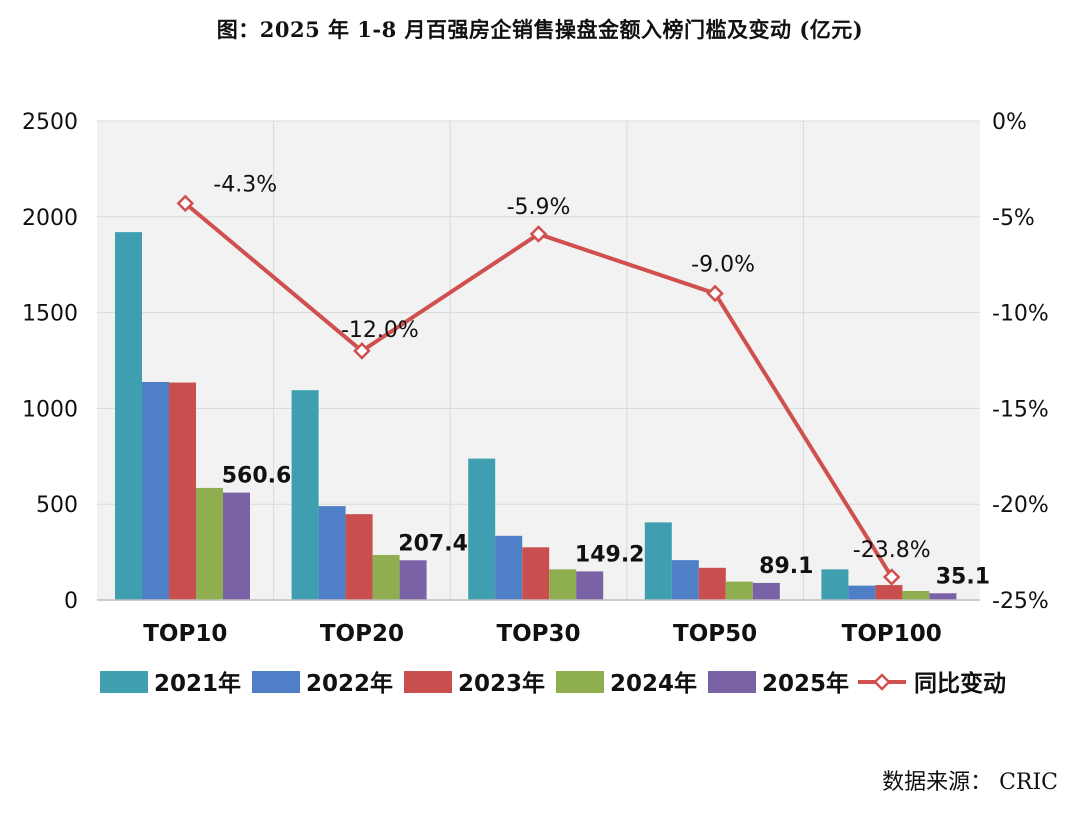 This screenshot has width=1080, height=813. What do you see at coordinates (509, 567) in the screenshot?
I see `bar-TOP30-2022年` at bounding box center [509, 567].